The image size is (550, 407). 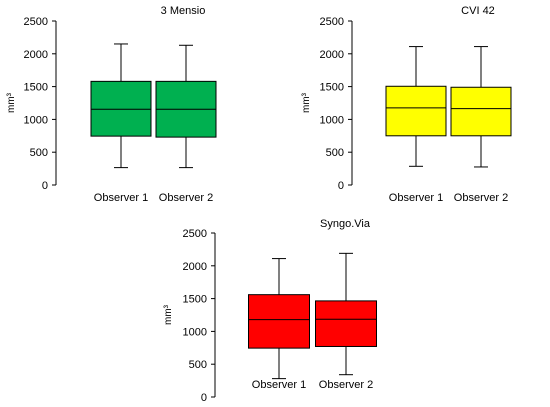 What do you see at coordinates (345, 224) in the screenshot?
I see `chart-title: Syngo.Via` at bounding box center [345, 224].